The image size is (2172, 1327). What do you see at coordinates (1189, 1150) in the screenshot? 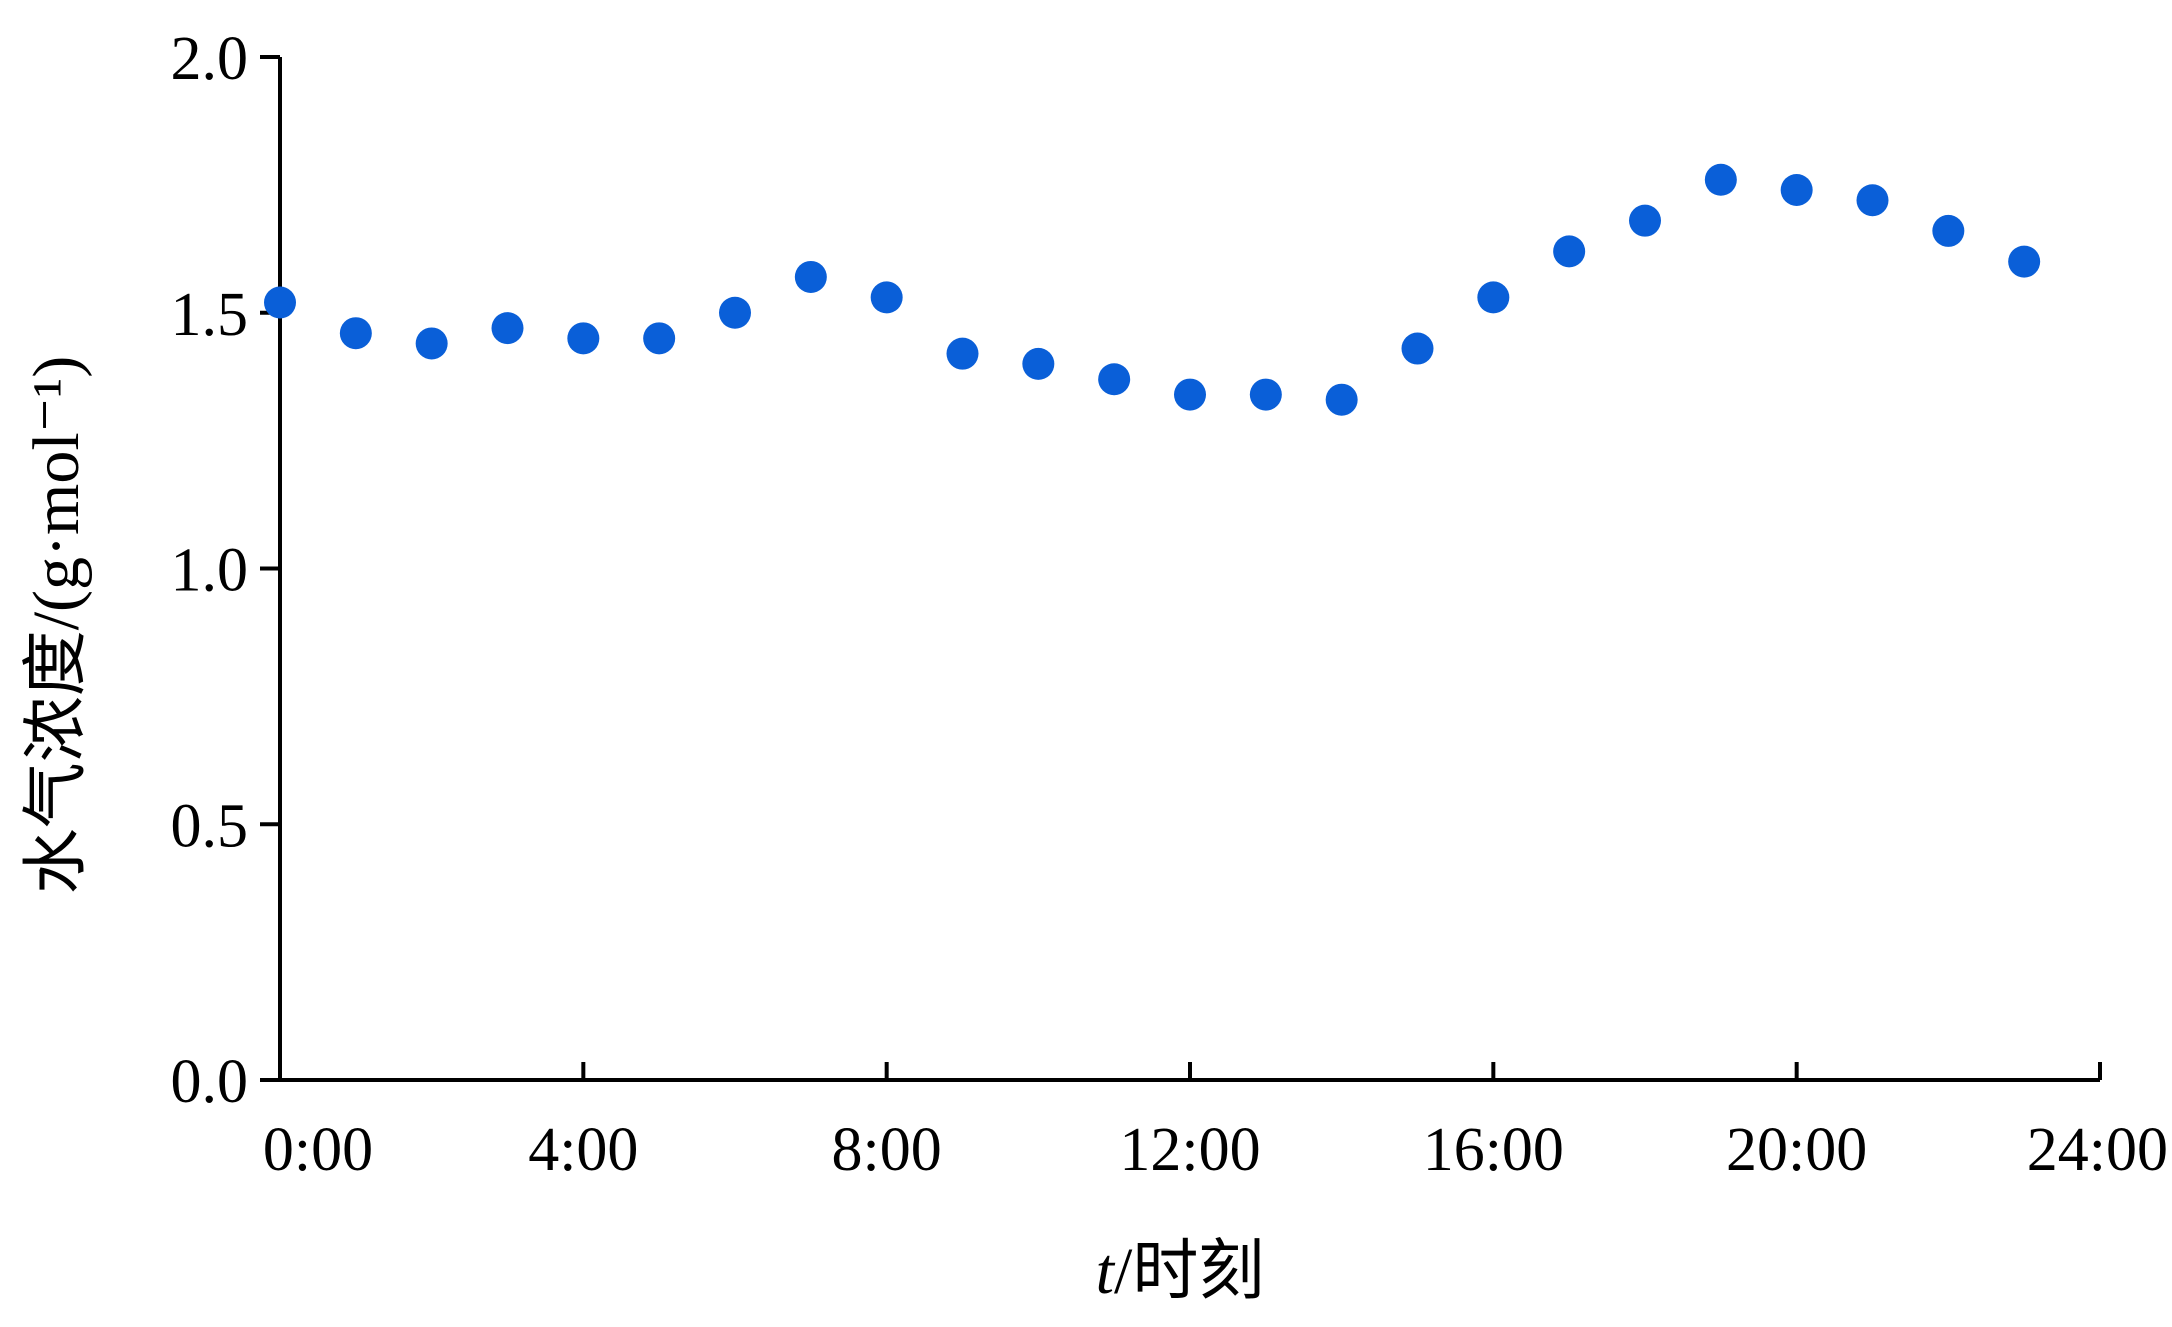
I see `x-tick-label: 12:00` at bounding box center [1189, 1150].